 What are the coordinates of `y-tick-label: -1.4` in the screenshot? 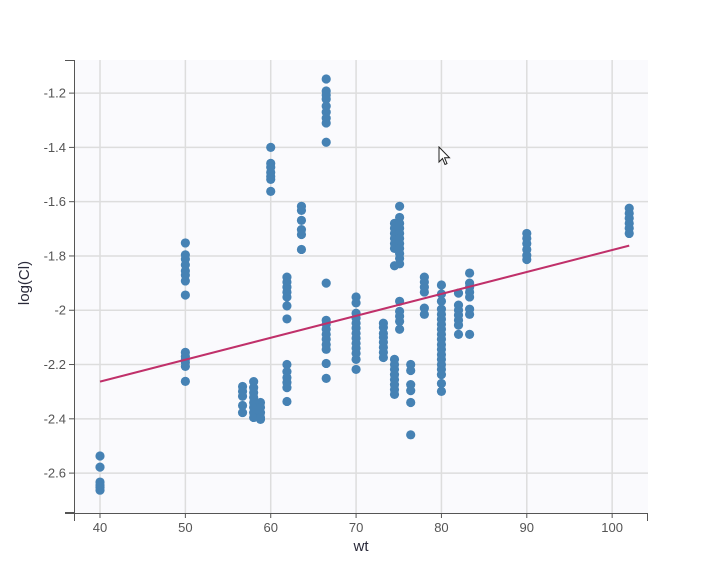 It's located at (55, 147).